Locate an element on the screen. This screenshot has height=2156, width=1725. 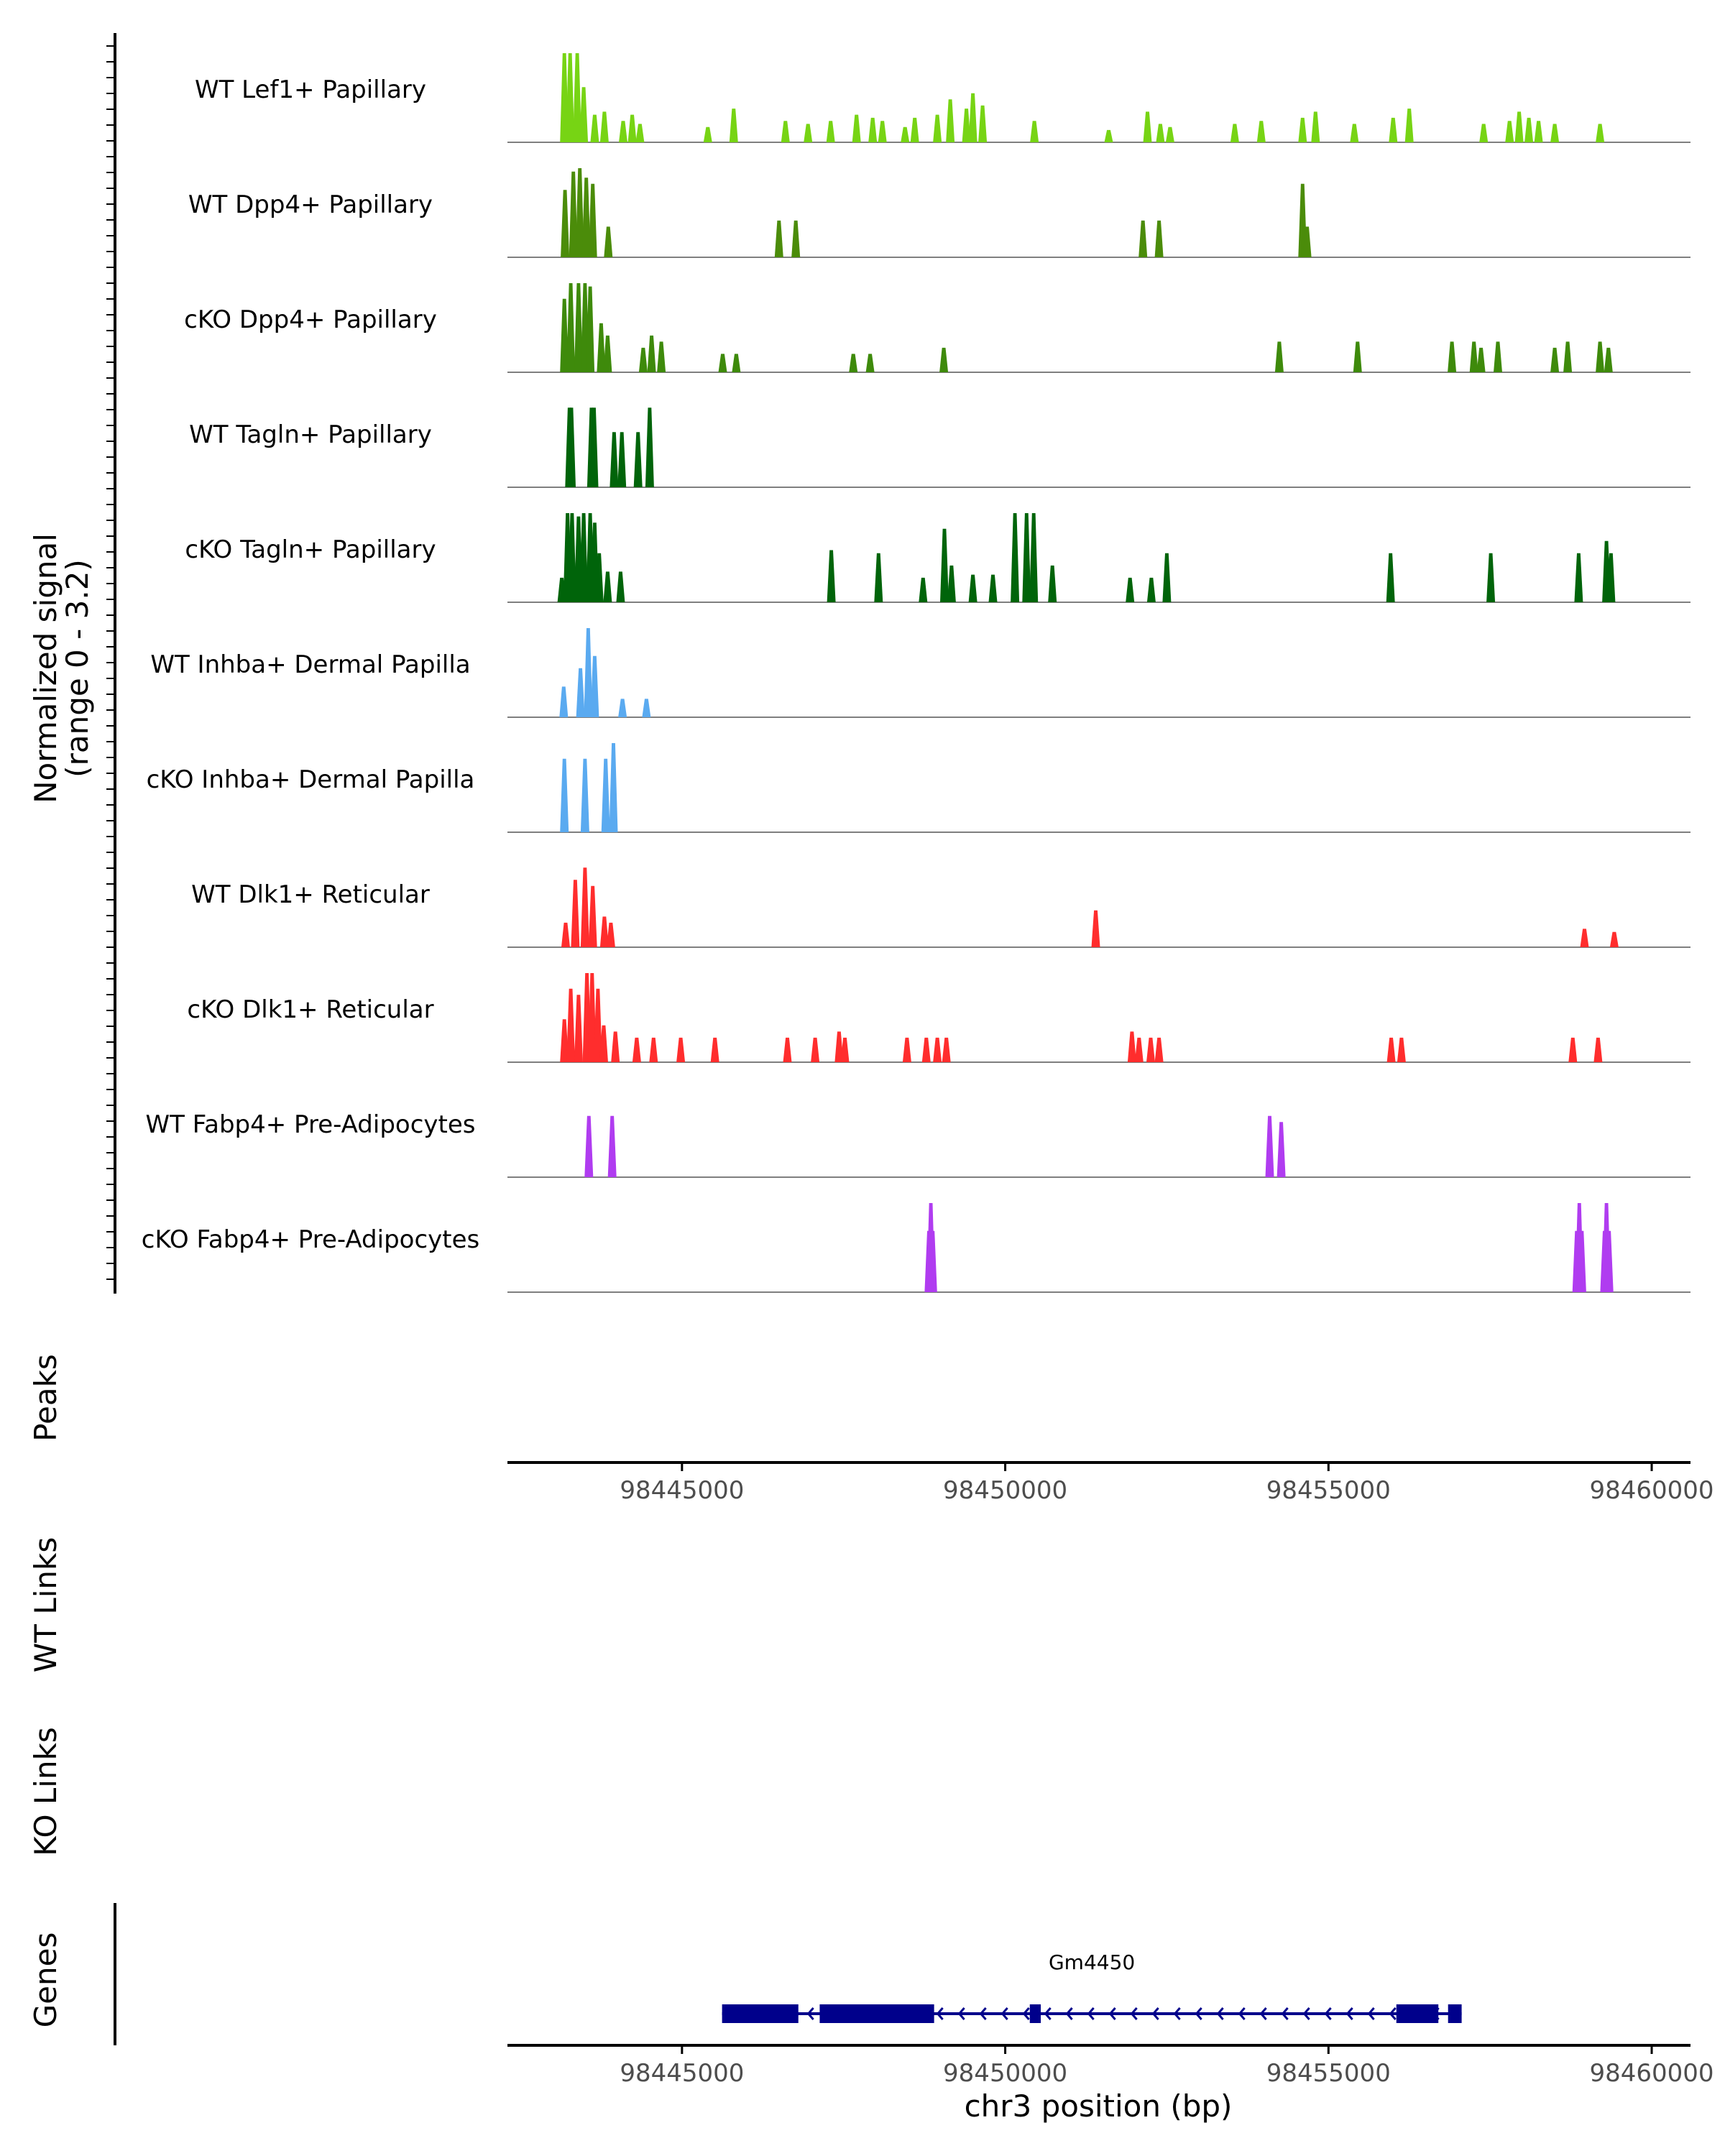
x-axis-peaks-tick-label: 98460000 is located at coordinates (1652, 1491).